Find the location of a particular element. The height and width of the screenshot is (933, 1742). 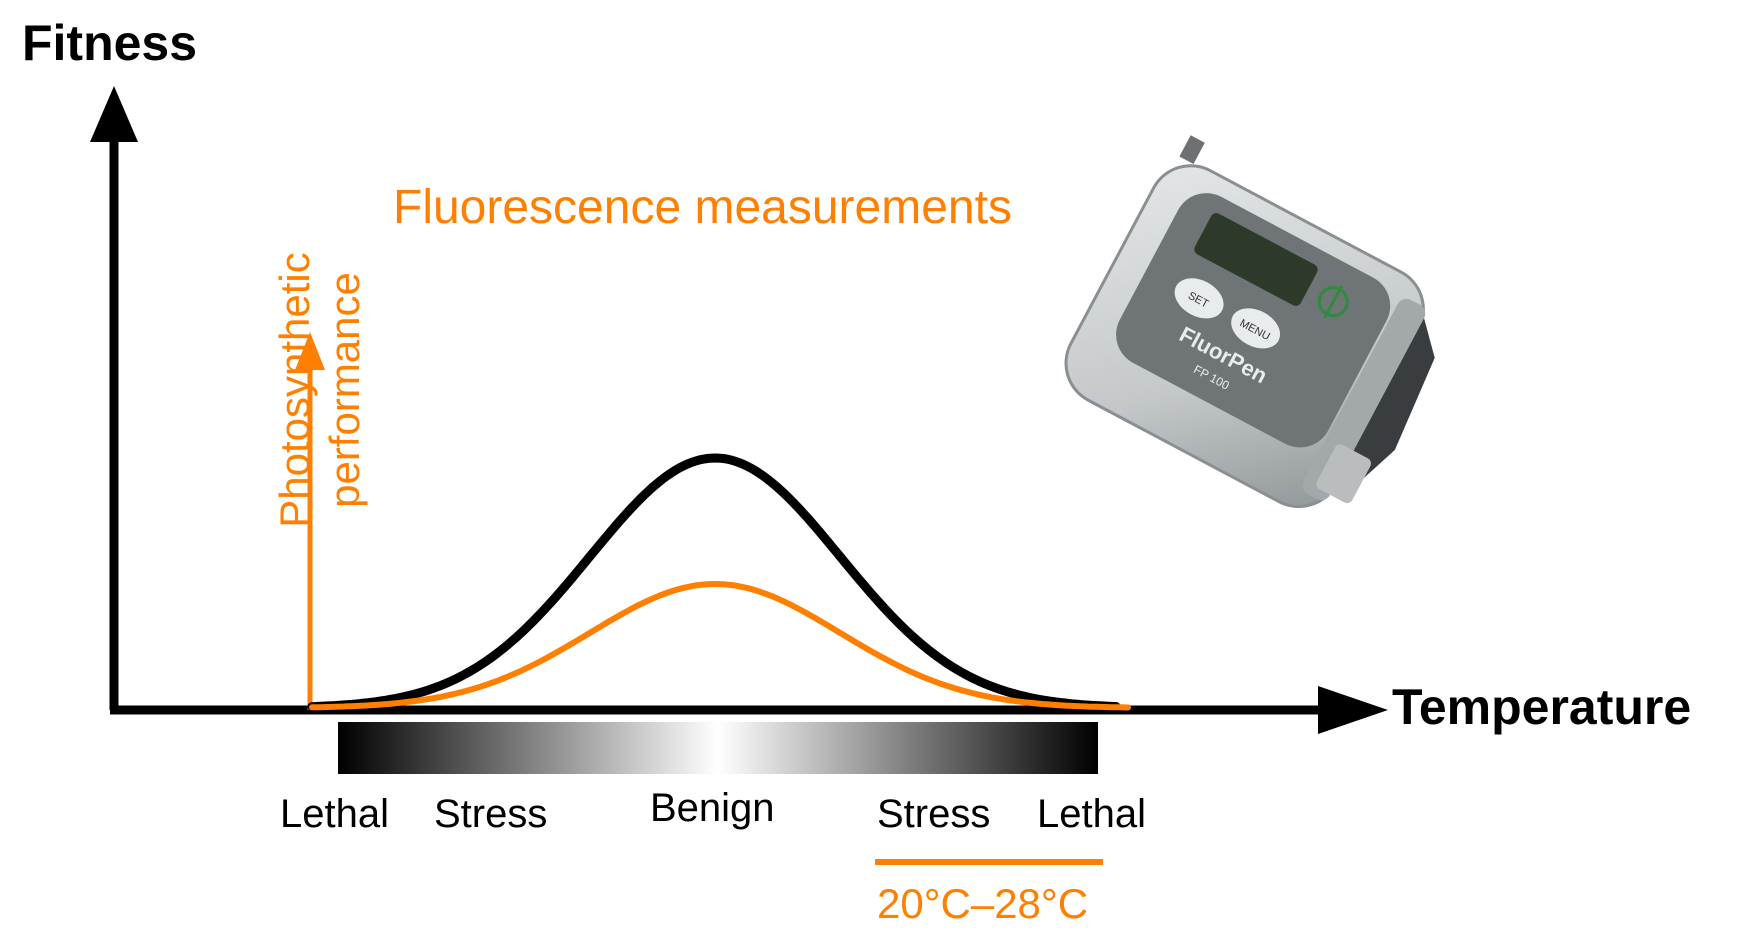

fluorpen-device-image: SET MENU FluorPen FP 100 is located at coordinates (1249, 322).